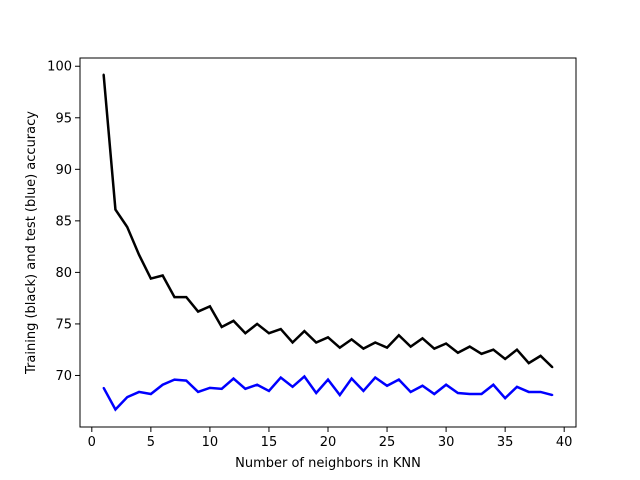 This screenshot has width=640, height=480. Describe the element at coordinates (63, 118) in the screenshot. I see `y-tick-label: 95` at that location.